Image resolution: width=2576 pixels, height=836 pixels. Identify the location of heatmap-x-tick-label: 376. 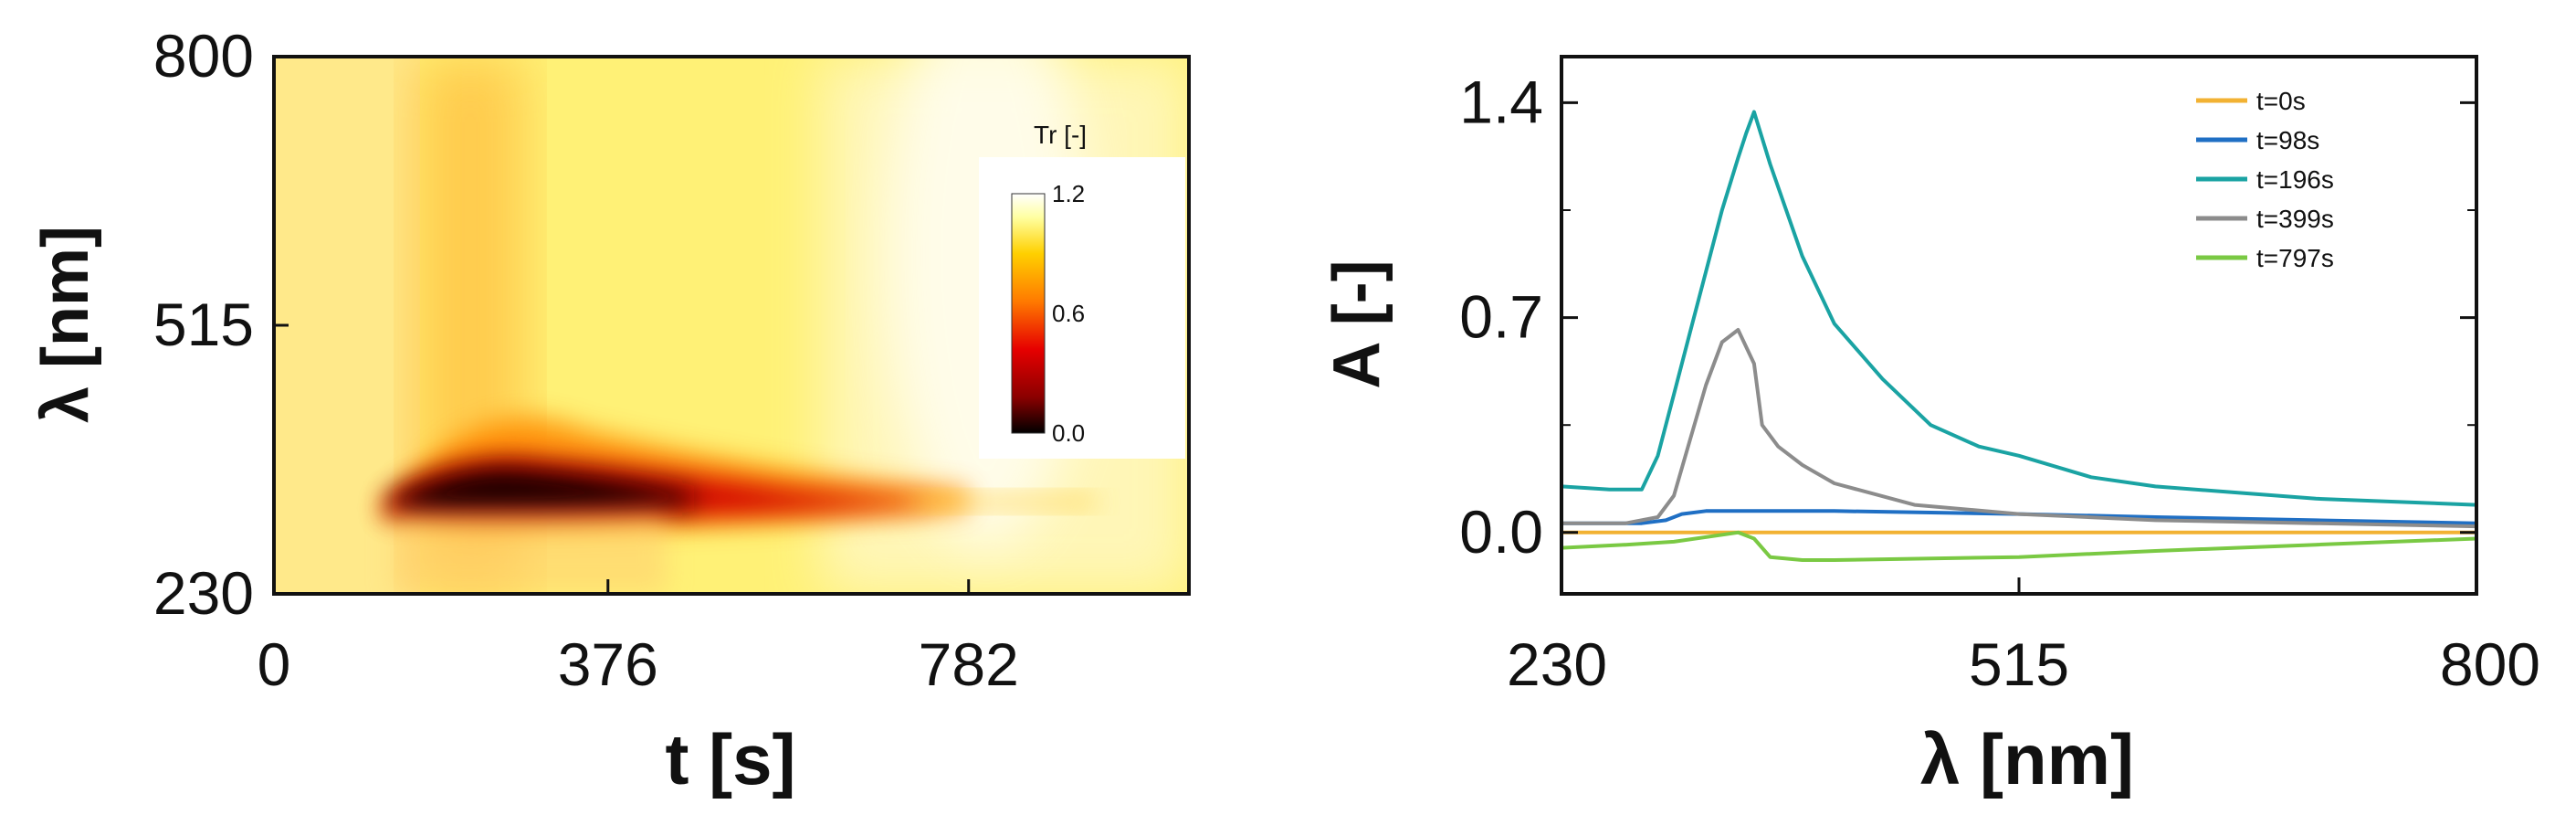
(608, 664).